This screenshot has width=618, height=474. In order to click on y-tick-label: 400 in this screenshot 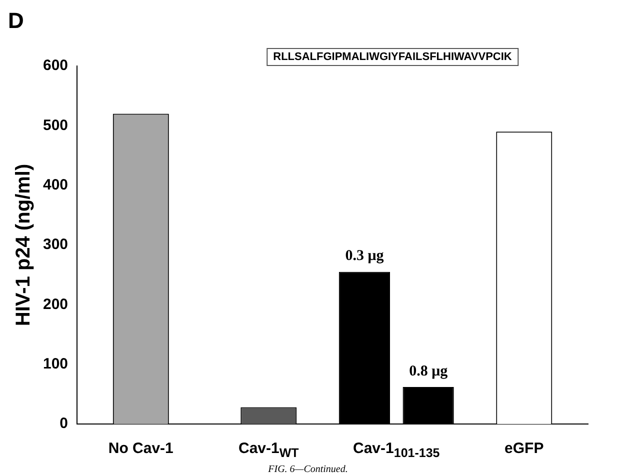, I will do `click(55, 185)`.